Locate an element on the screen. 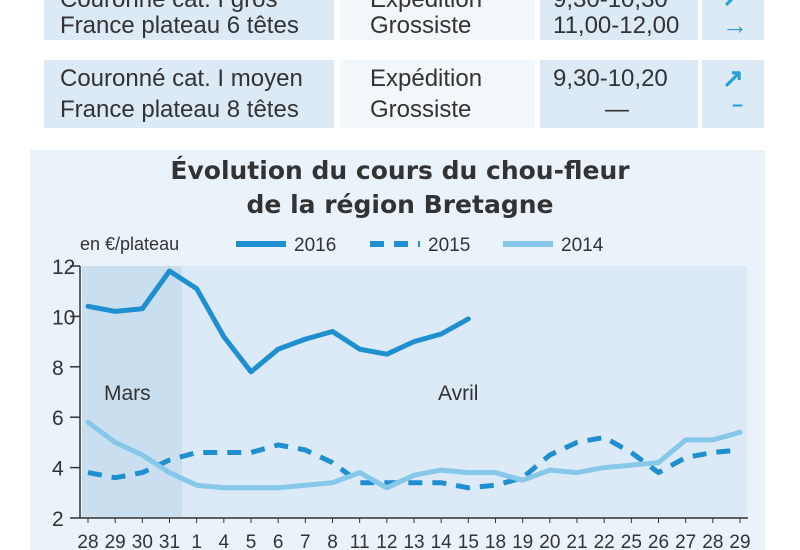 The image size is (800, 550). trend-none-icon: – is located at coordinates (738, 105).